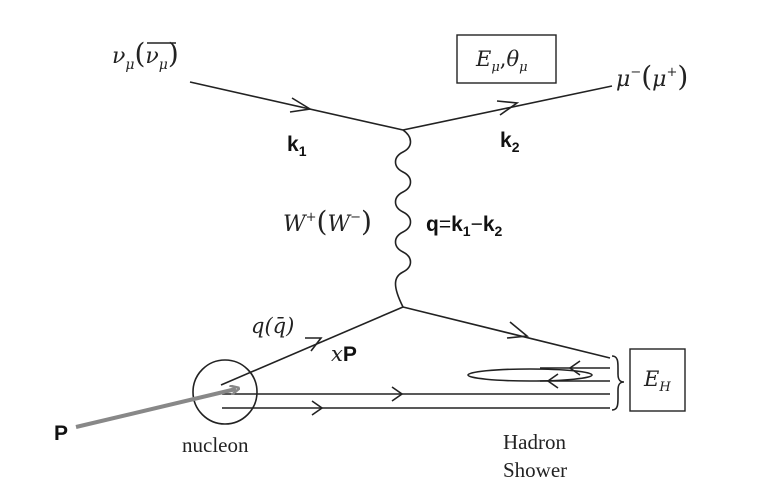 This screenshot has width=758, height=496. Describe the element at coordinates (403, 218) in the screenshot. I see `w-boson-propagator` at that location.